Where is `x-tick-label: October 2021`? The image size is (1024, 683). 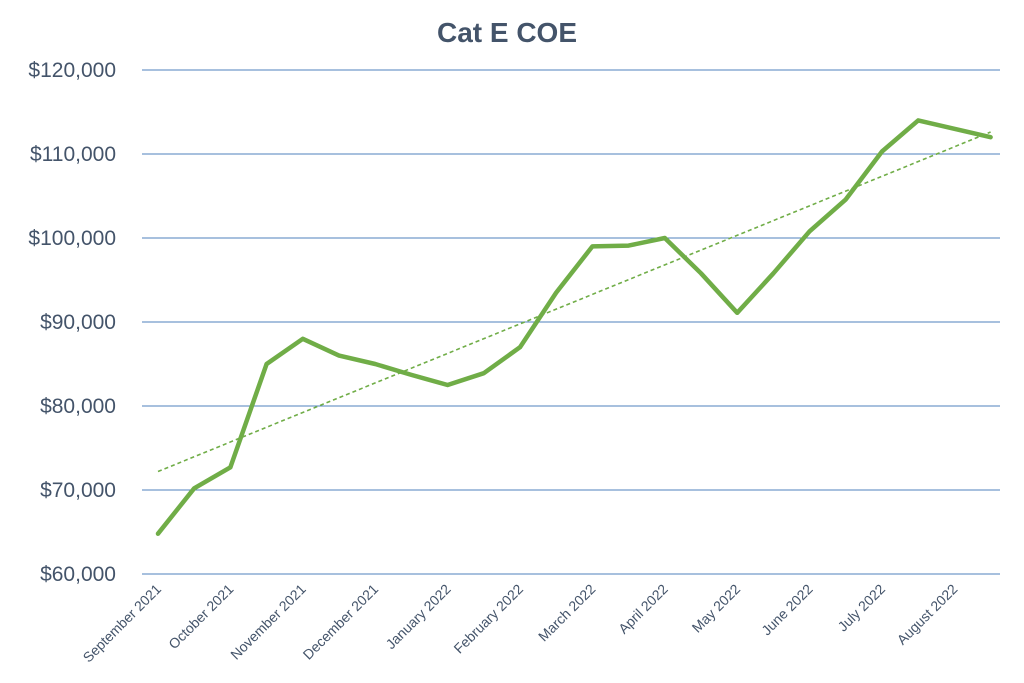
x-tick-label: October 2021 is located at coordinates (200, 616).